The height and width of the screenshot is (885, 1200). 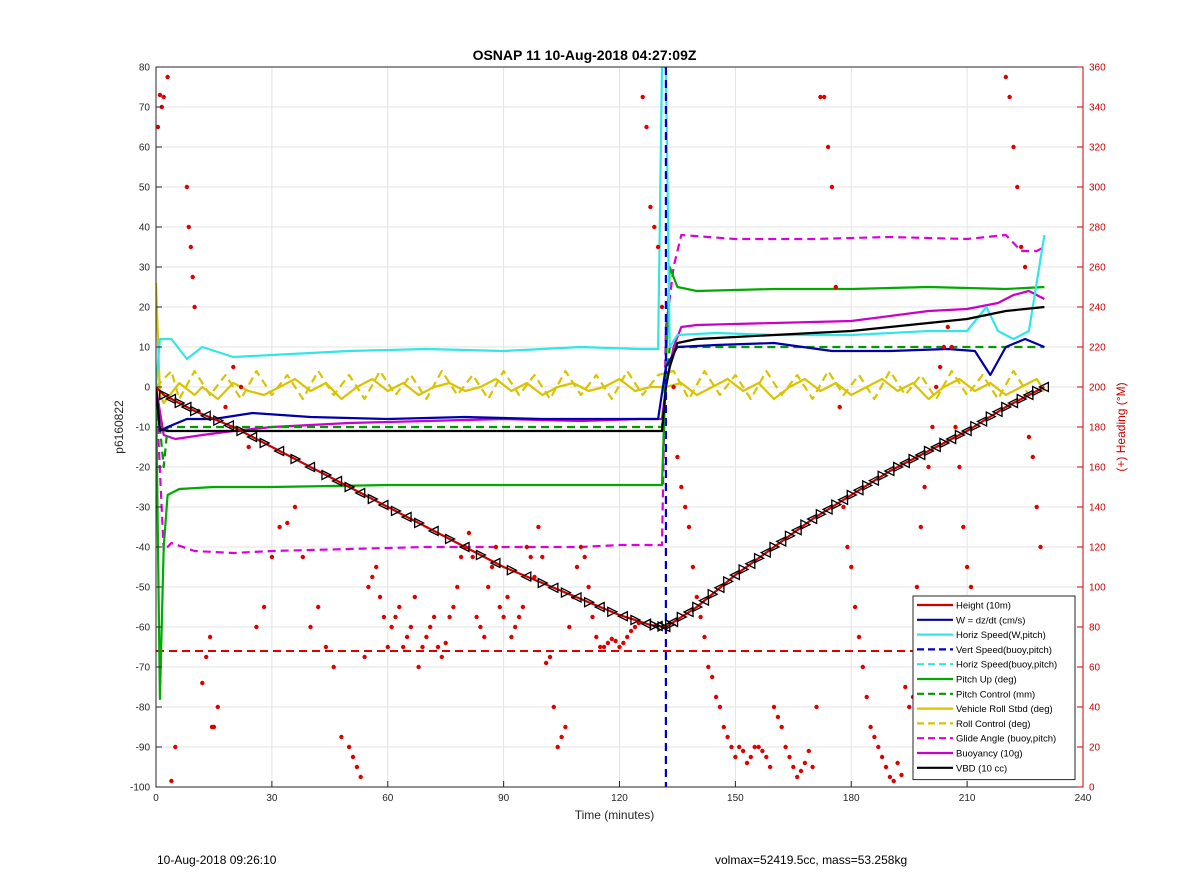 I want to click on y2-tick-label: 180, so click(x=1097, y=428).